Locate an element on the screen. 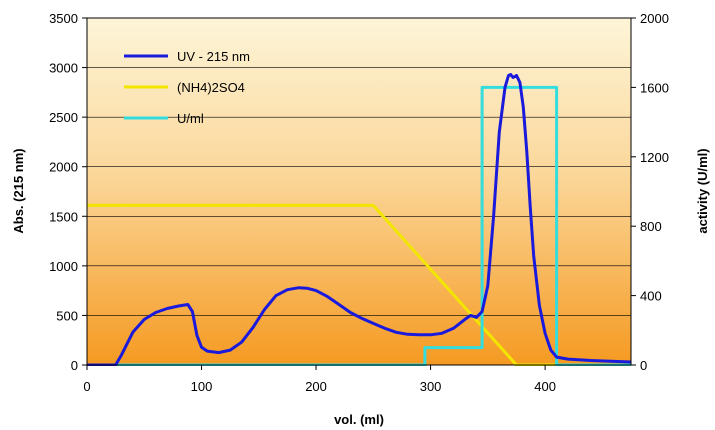  y2-tick-label: 1200 is located at coordinates (654, 157).